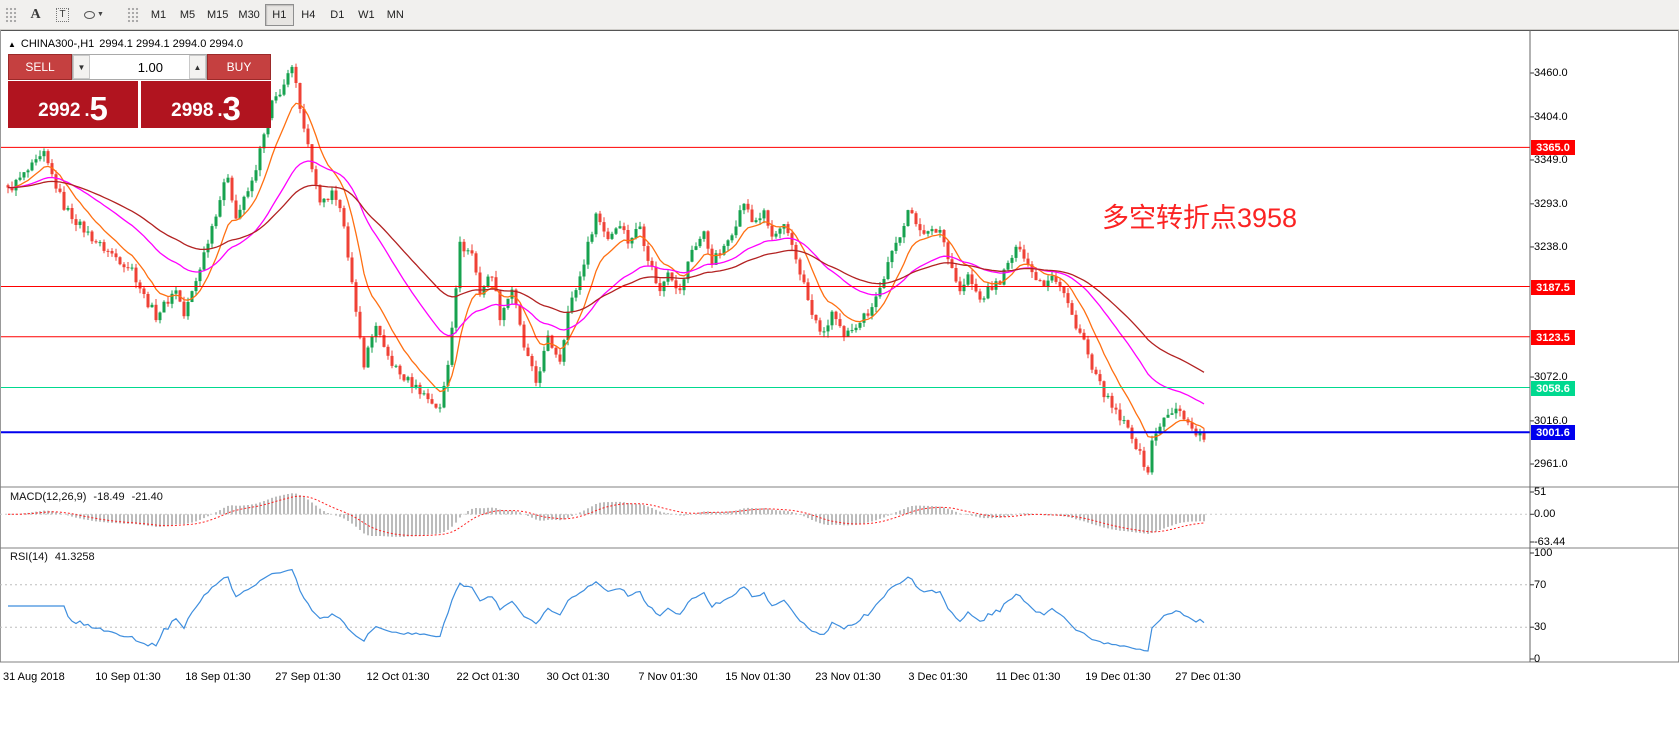  Describe the element at coordinates (57, 44) in the screenshot. I see `symbol-name: CHINA300-,H1` at that location.